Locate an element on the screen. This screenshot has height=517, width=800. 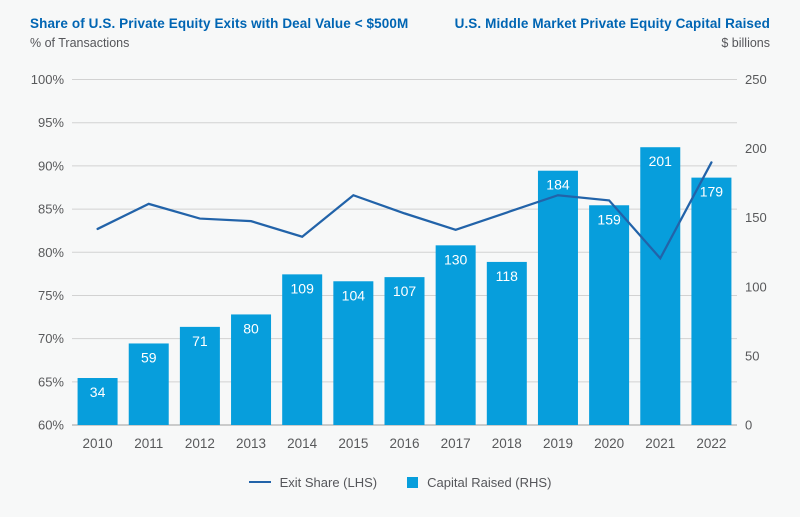
bar-value-label: 130 is located at coordinates (456, 259).